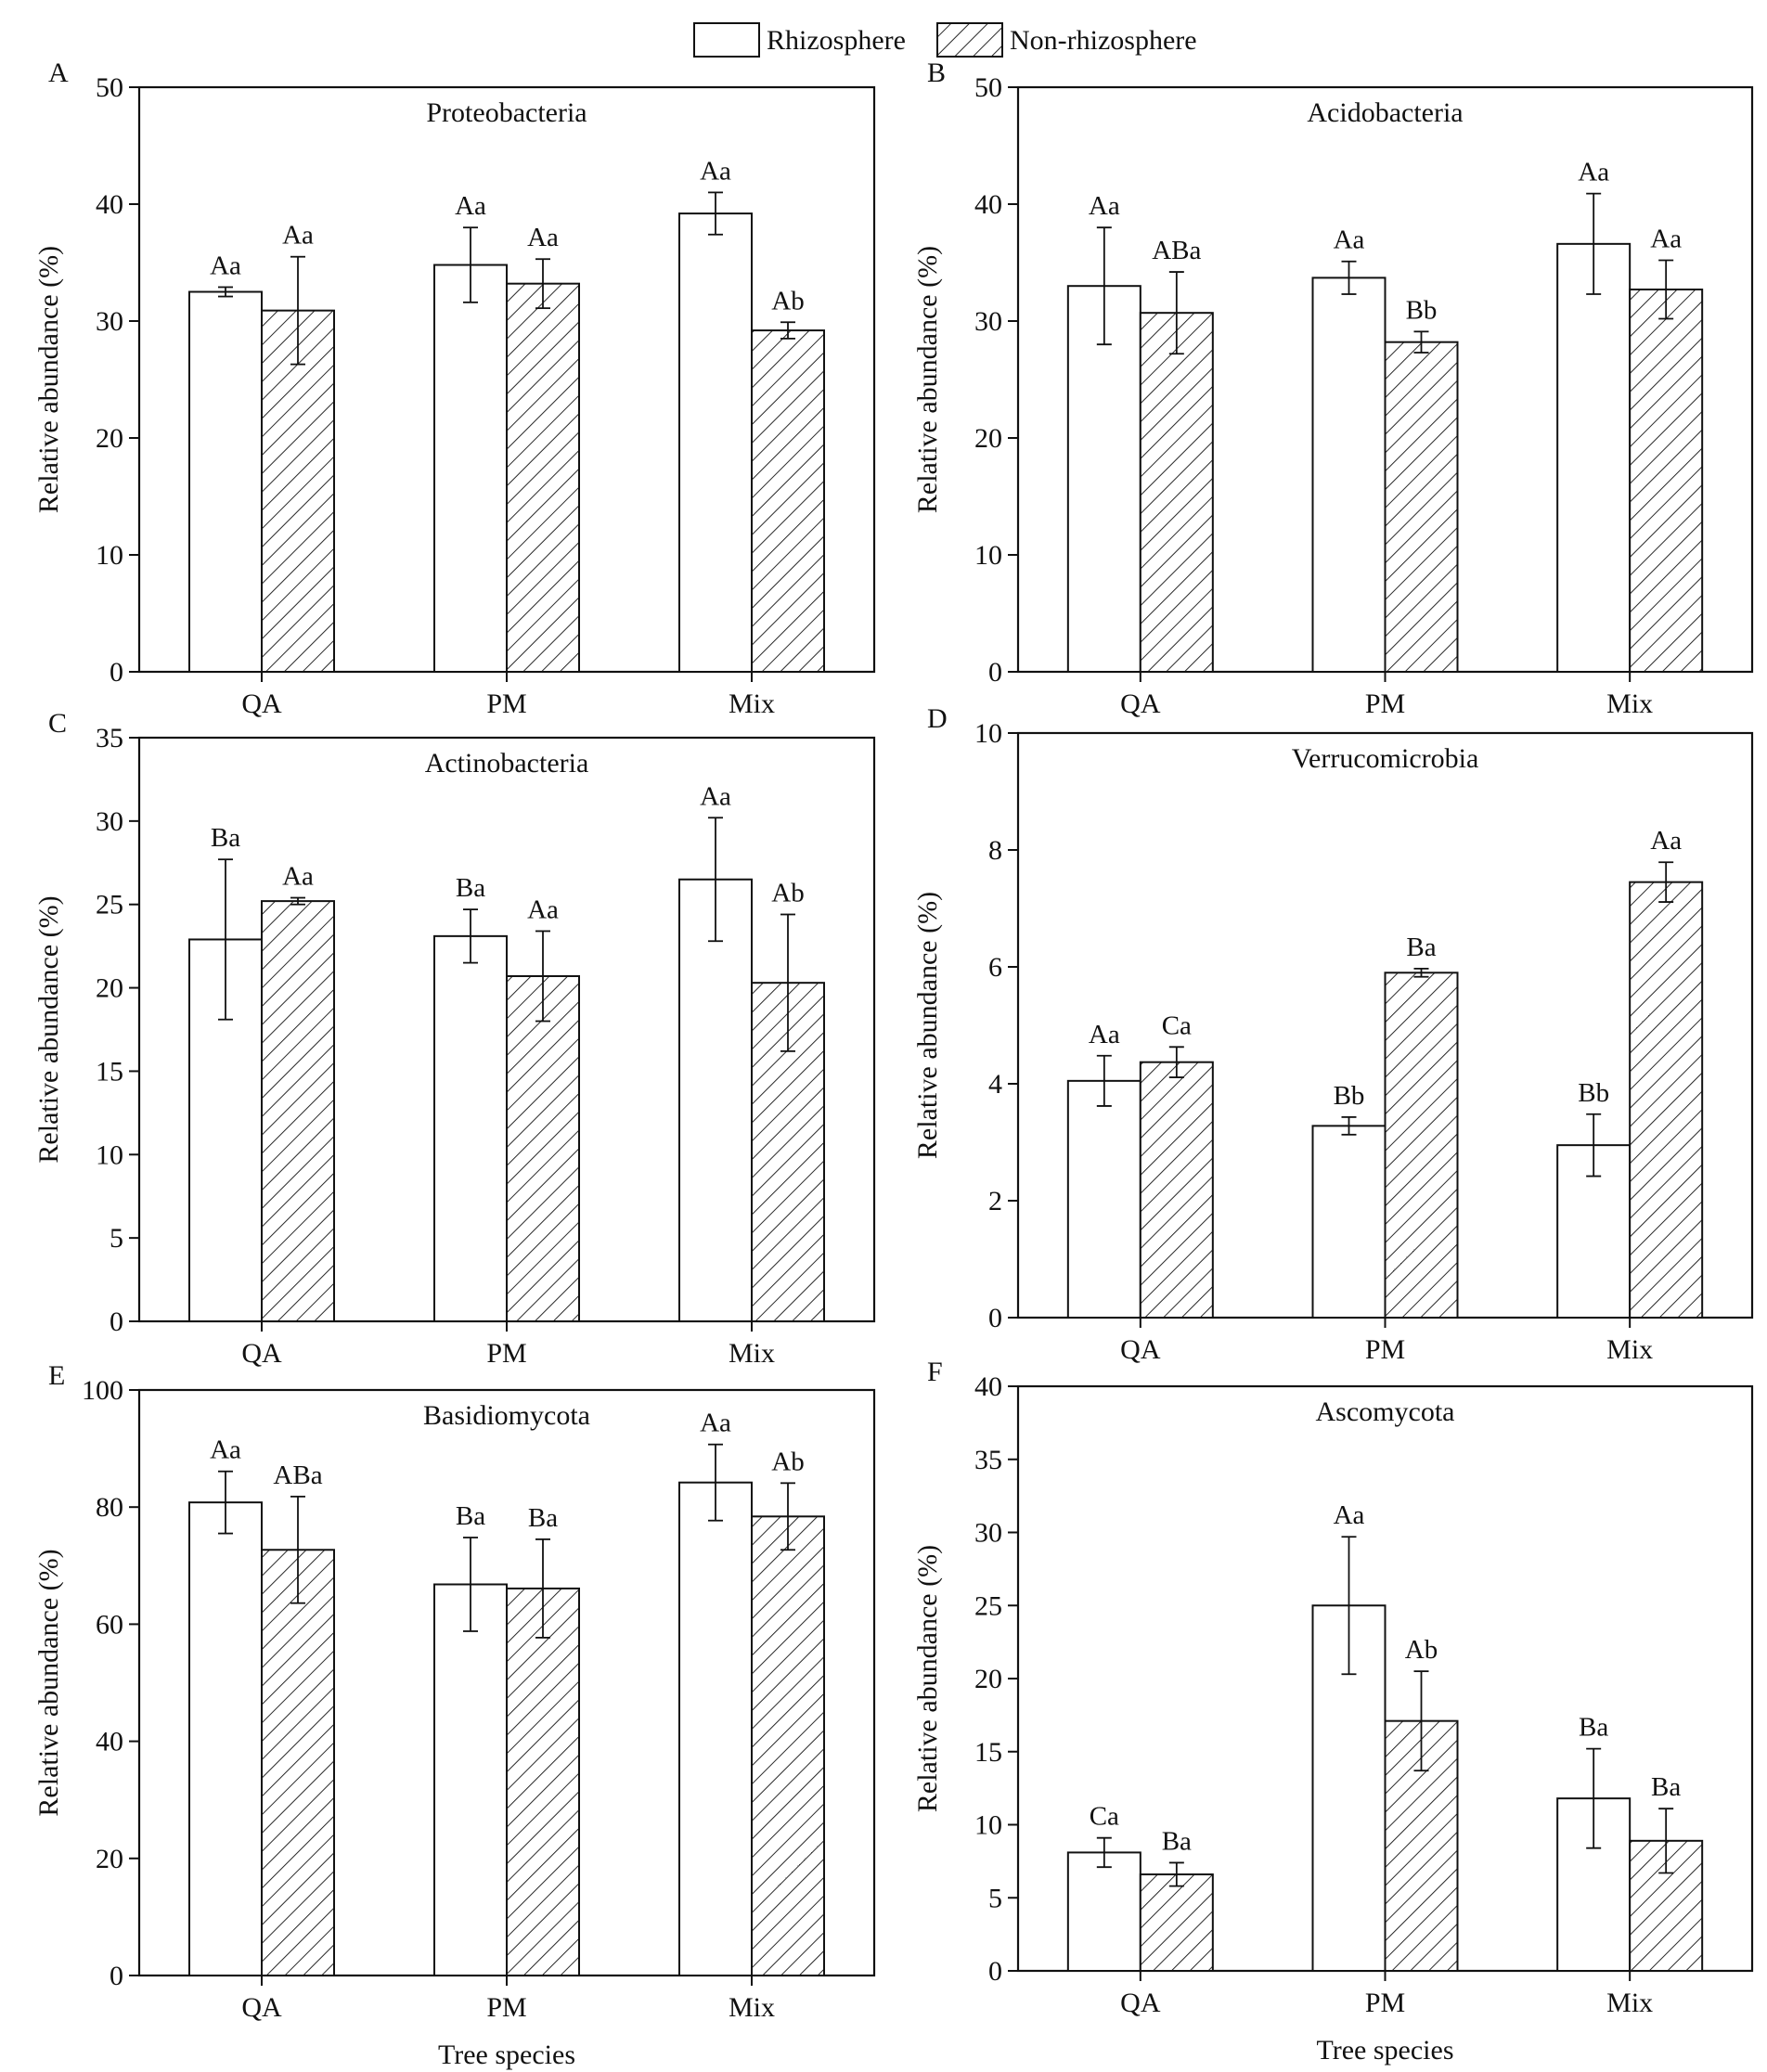 The image size is (1767, 2072). Describe the element at coordinates (506, 704) in the screenshot. I see `x-tick-label-a: PM` at that location.